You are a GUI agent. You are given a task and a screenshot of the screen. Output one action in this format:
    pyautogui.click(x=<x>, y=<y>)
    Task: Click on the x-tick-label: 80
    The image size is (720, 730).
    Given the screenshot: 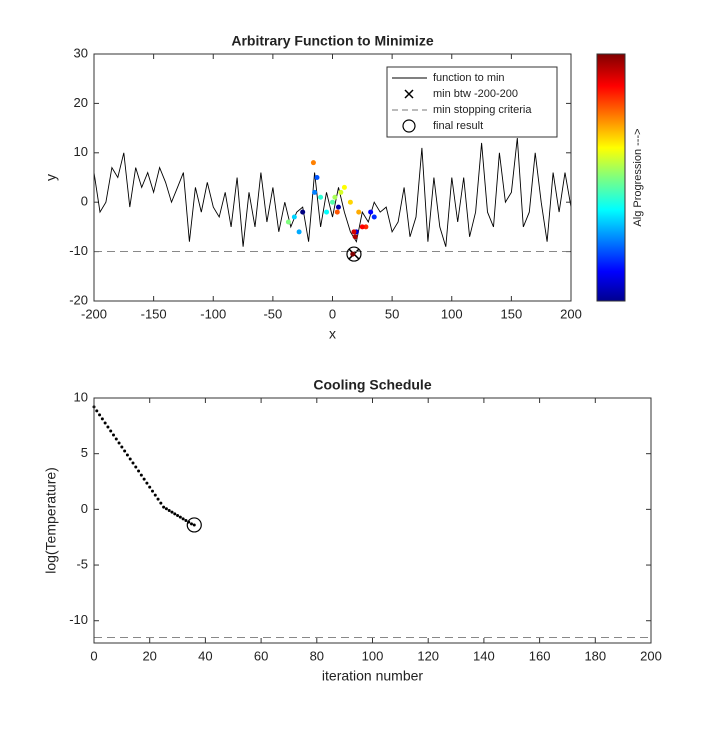 What is the action you would take?
    pyautogui.click(x=317, y=655)
    